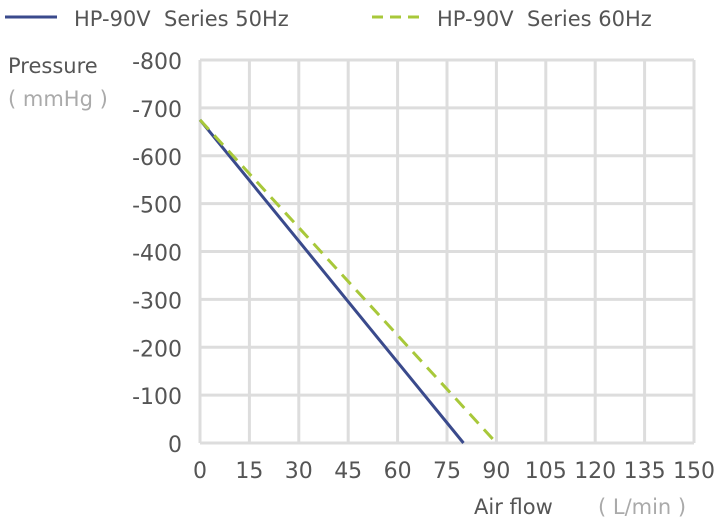 Image resolution: width=719 pixels, height=529 pixels. I want to click on x-tick-label: 45, so click(348, 471).